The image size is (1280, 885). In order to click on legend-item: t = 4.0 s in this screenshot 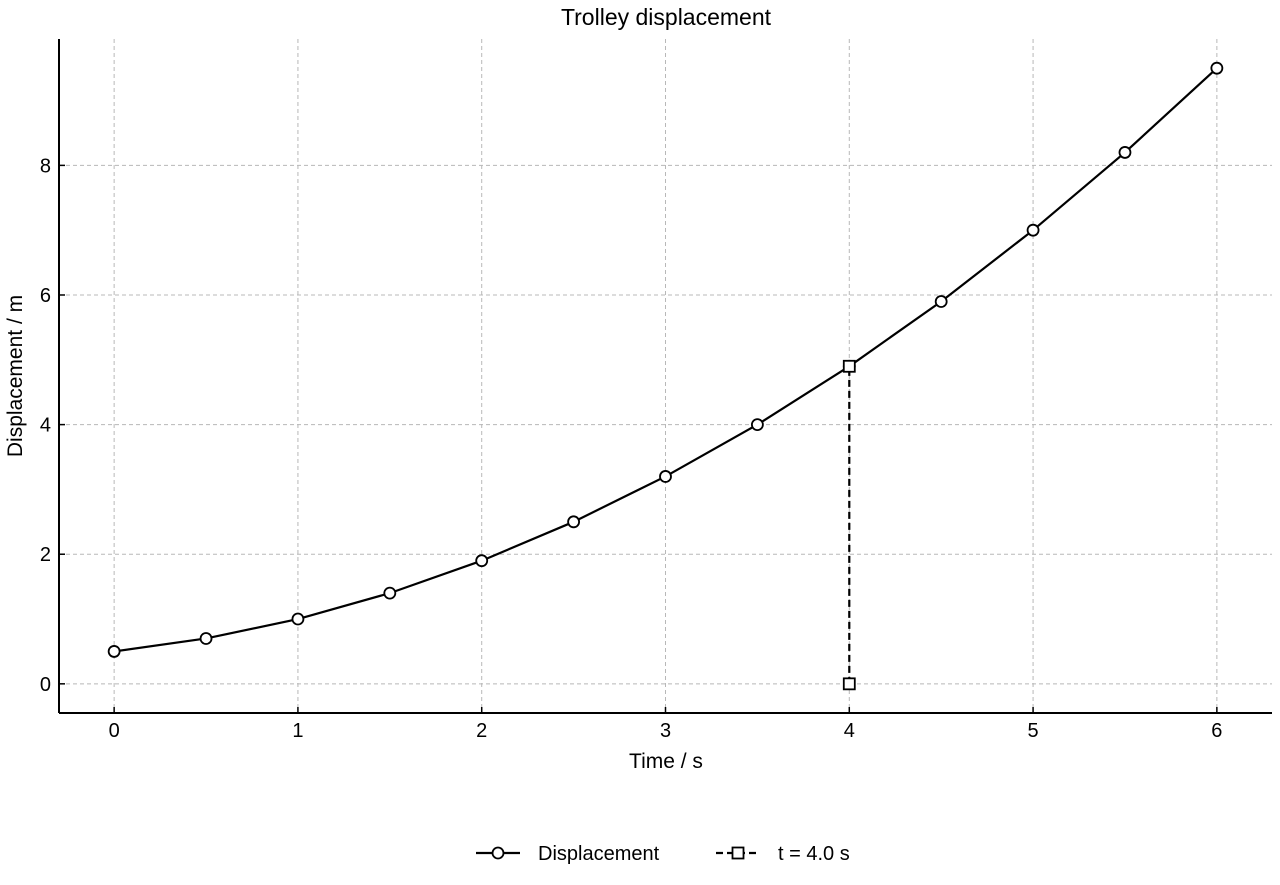, I will do `click(783, 854)`.